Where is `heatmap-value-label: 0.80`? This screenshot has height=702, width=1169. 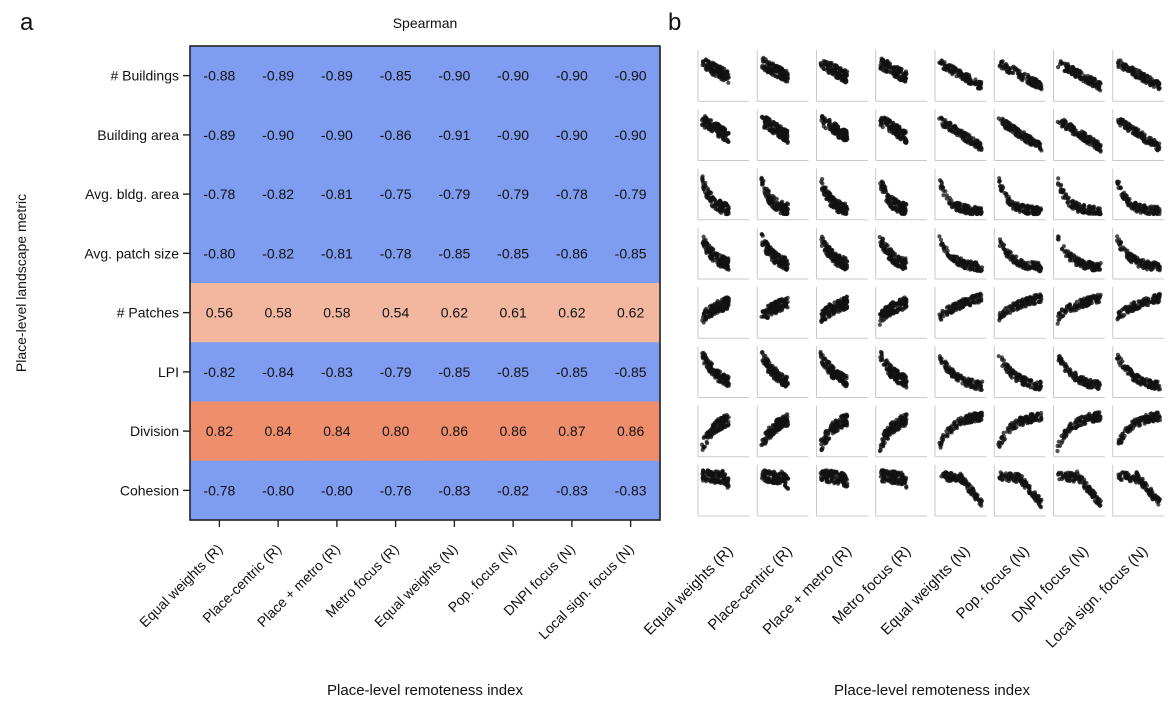
heatmap-value-label: 0.80 is located at coordinates (395, 431).